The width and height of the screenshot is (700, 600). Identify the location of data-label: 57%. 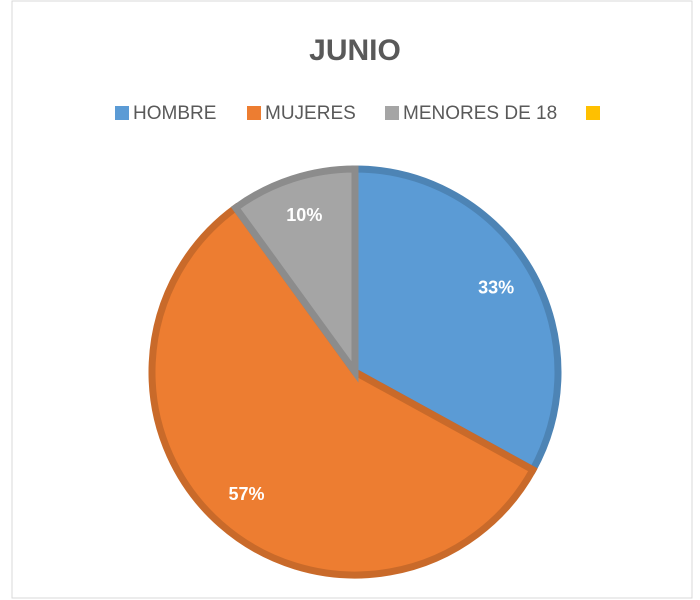
(247, 494).